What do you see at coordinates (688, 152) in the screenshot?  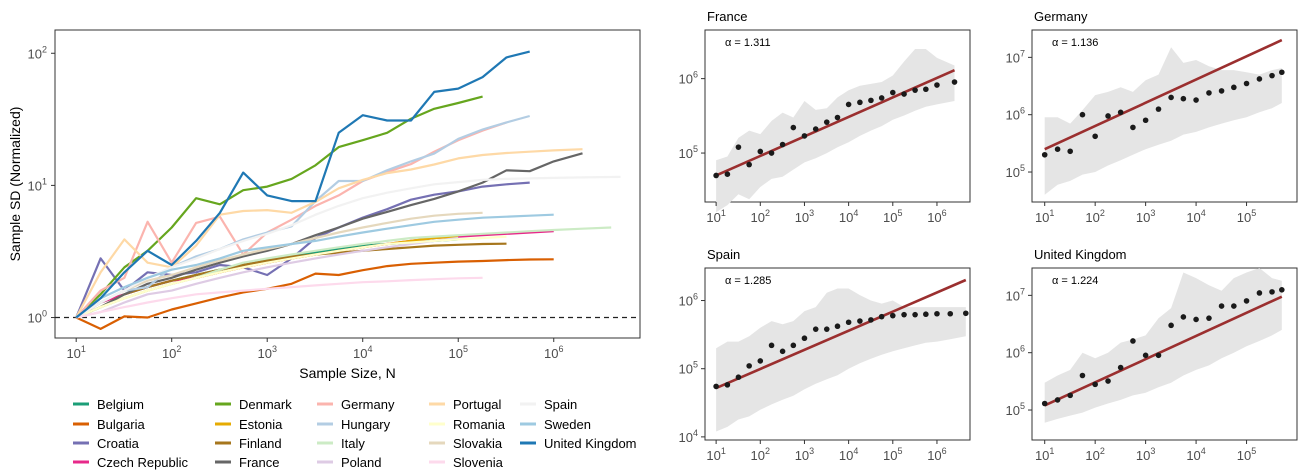 I see `y-tick-label: 10⁵` at bounding box center [688, 152].